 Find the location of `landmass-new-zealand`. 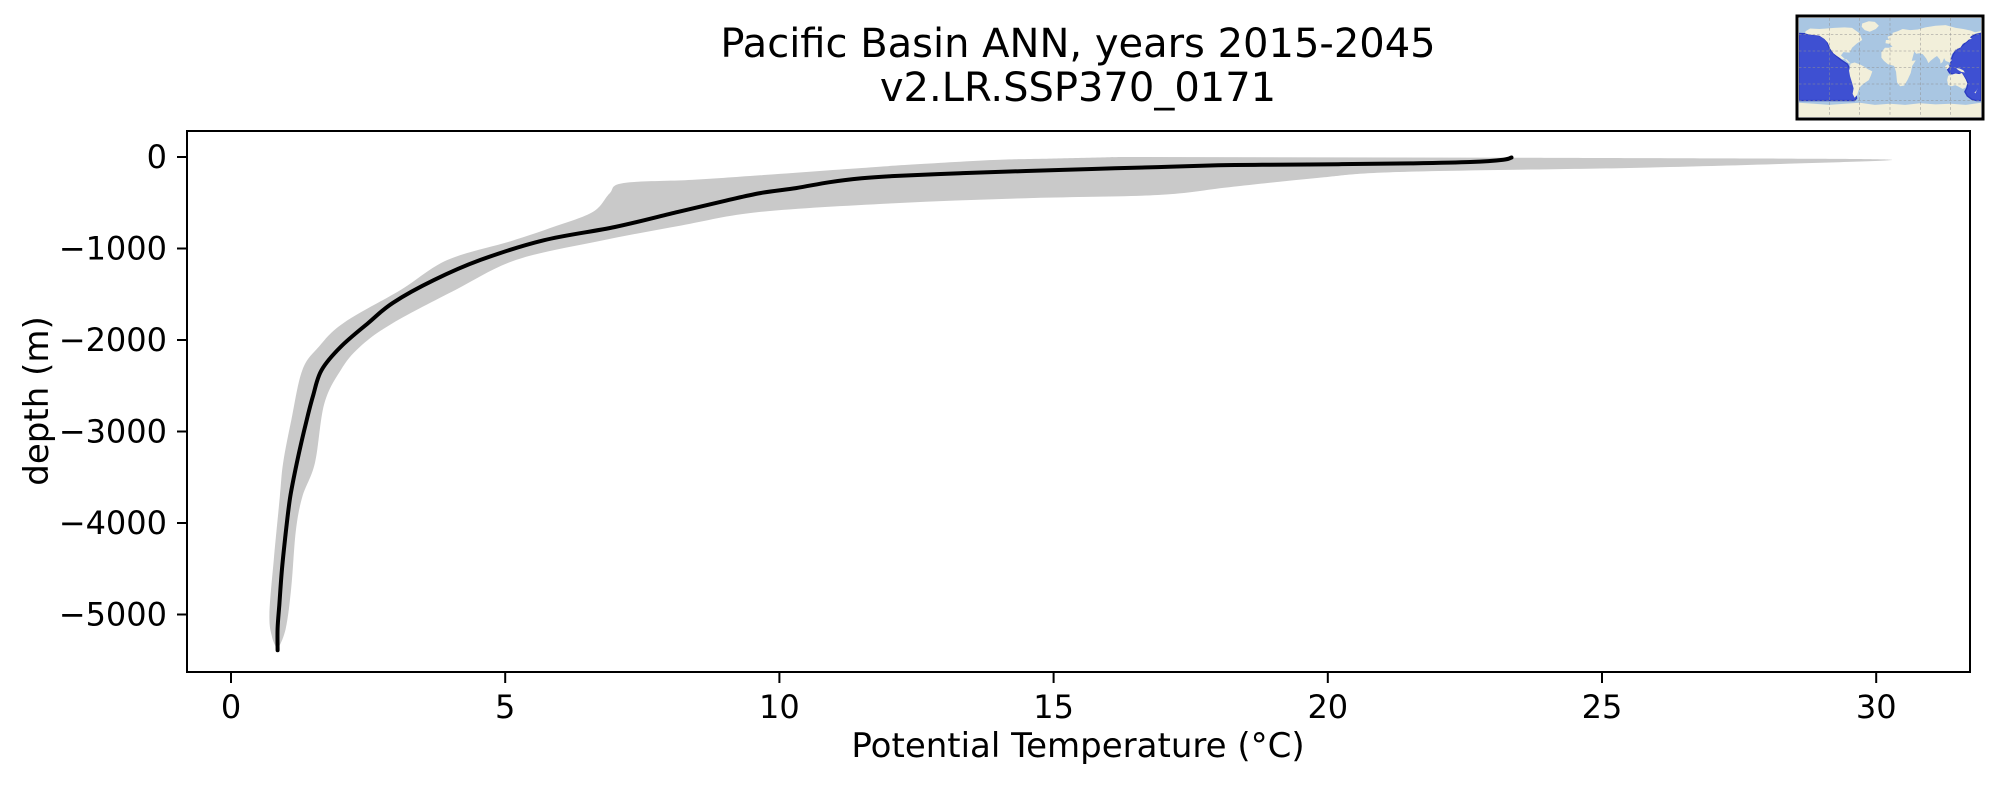

landmass-new-zealand is located at coordinates (1976, 90).